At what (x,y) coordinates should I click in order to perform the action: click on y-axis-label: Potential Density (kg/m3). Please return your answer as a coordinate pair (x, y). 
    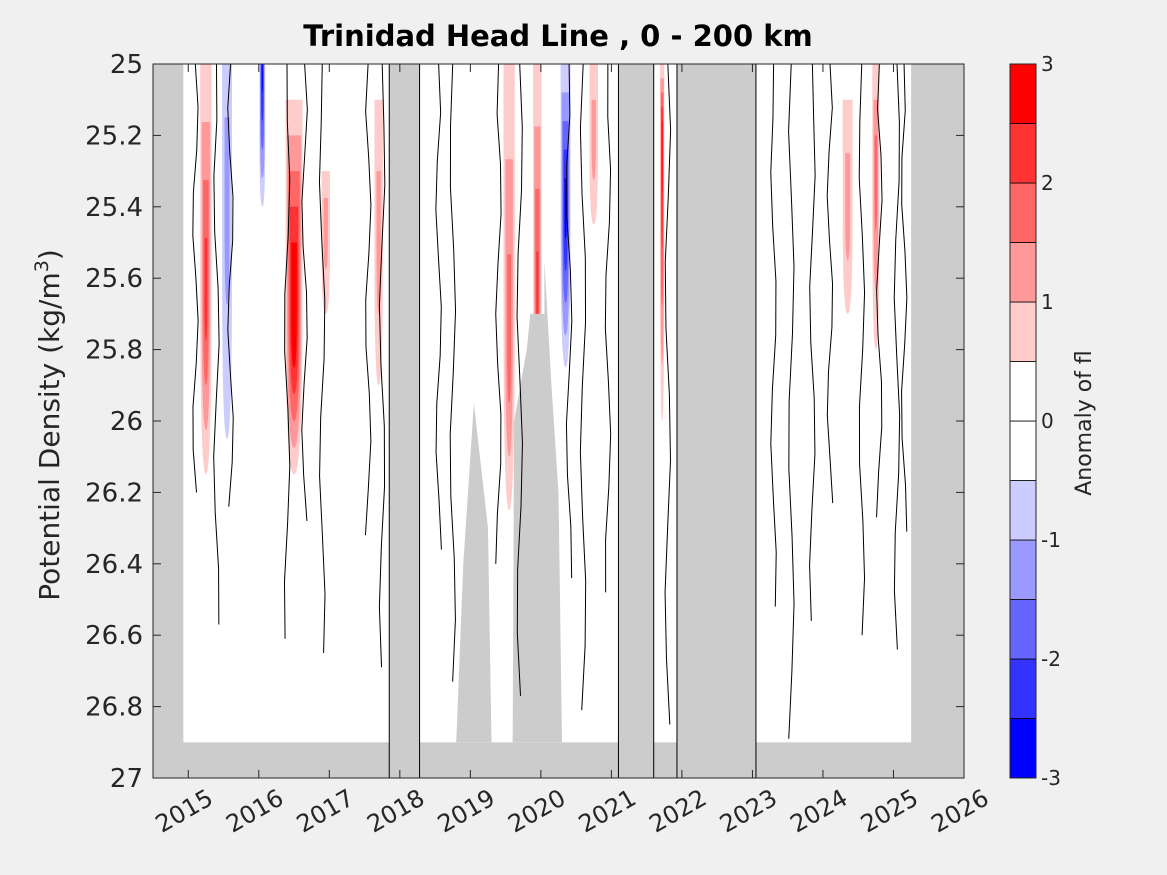
    Looking at the image, I should click on (48, 425).